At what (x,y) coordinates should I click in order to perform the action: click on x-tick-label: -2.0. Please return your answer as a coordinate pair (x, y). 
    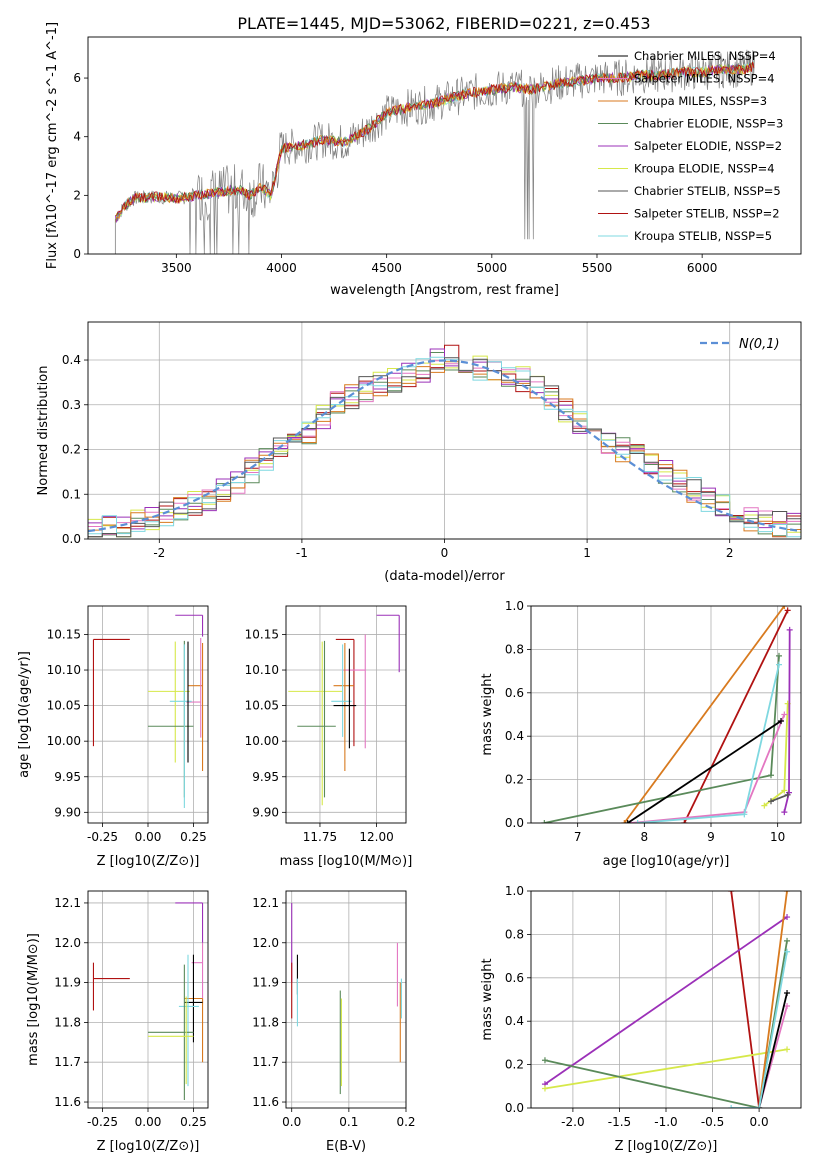
    Looking at the image, I should click on (572, 1122).